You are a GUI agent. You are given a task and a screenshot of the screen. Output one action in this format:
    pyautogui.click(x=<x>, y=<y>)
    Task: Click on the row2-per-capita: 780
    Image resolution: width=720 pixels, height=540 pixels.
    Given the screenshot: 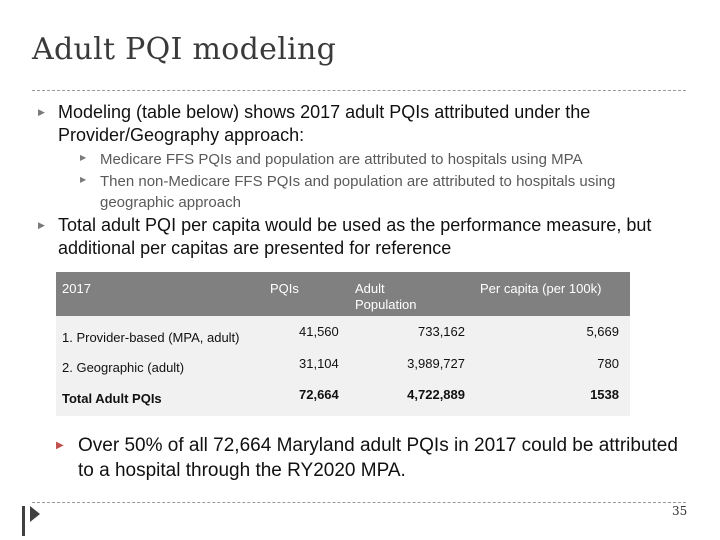 What is the action you would take?
    pyautogui.click(x=608, y=363)
    